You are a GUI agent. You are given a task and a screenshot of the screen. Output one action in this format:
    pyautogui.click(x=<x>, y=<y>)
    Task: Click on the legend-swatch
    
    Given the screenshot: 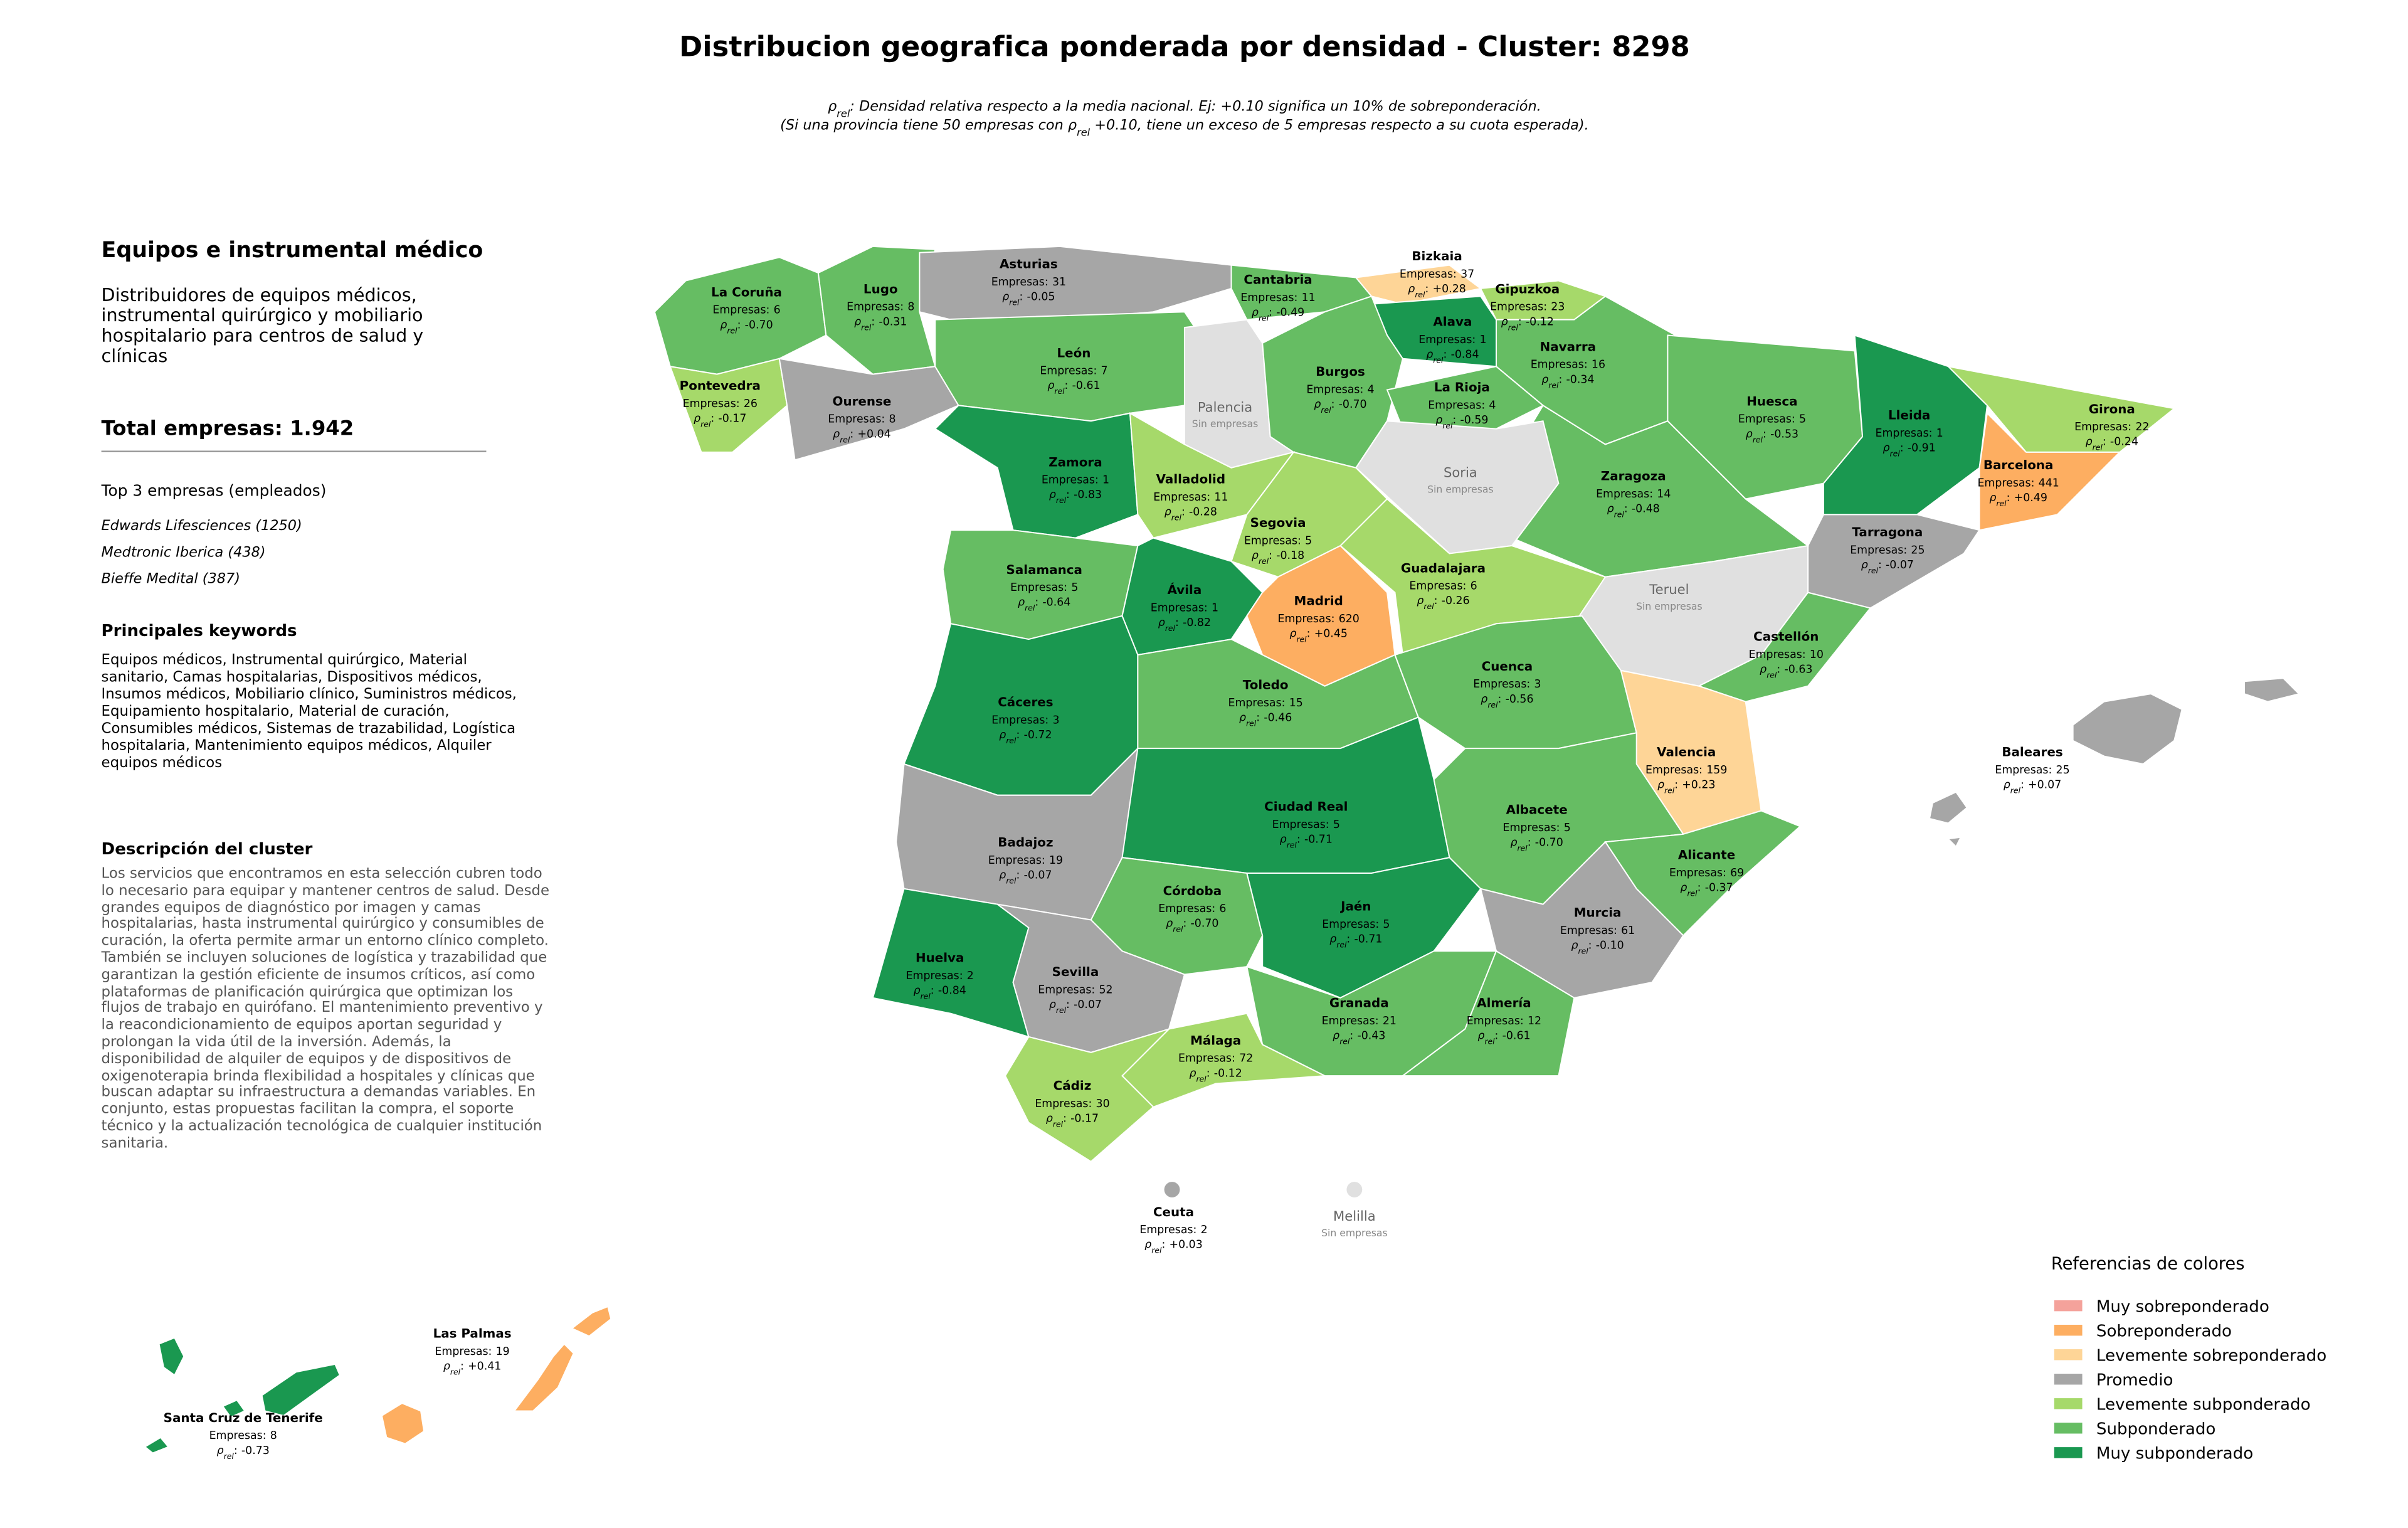 What is the action you would take?
    pyautogui.click(x=2068, y=1428)
    